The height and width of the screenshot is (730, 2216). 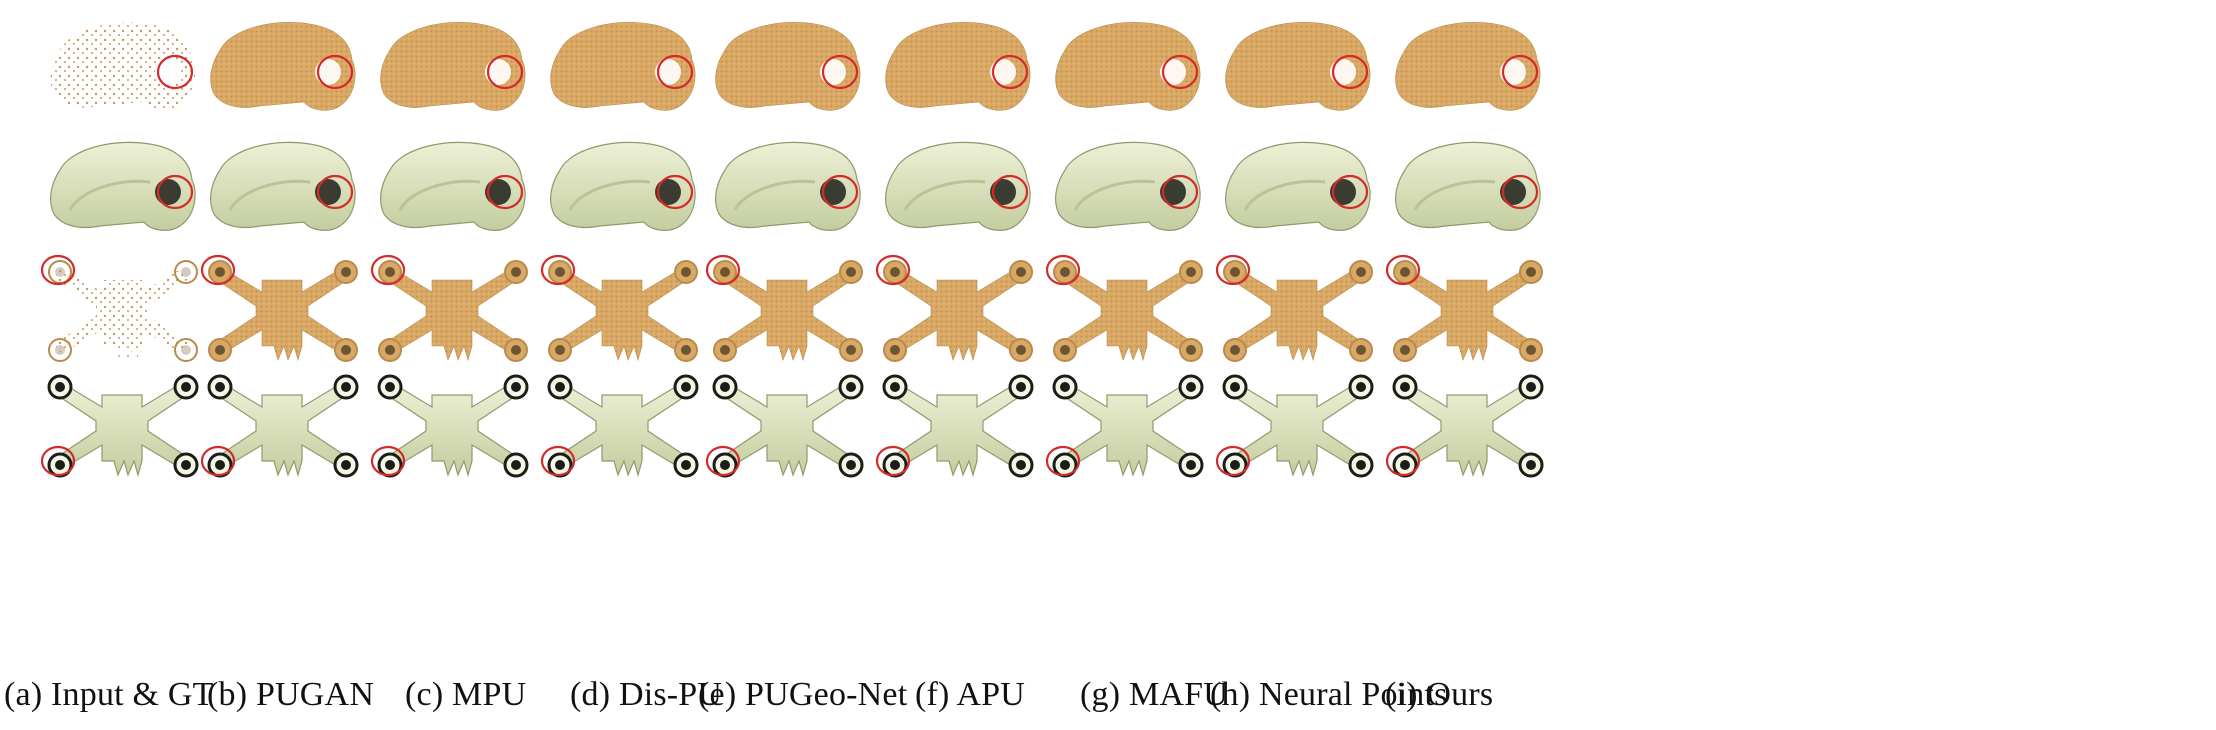 What do you see at coordinates (1439, 694) in the screenshot?
I see `column-caption-i: (i) Ours` at bounding box center [1439, 694].